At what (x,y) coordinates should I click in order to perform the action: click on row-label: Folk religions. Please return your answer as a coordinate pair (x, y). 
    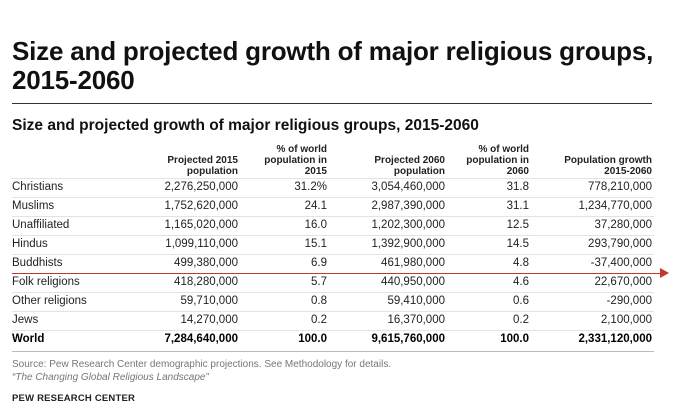
    Looking at the image, I should click on (46, 282).